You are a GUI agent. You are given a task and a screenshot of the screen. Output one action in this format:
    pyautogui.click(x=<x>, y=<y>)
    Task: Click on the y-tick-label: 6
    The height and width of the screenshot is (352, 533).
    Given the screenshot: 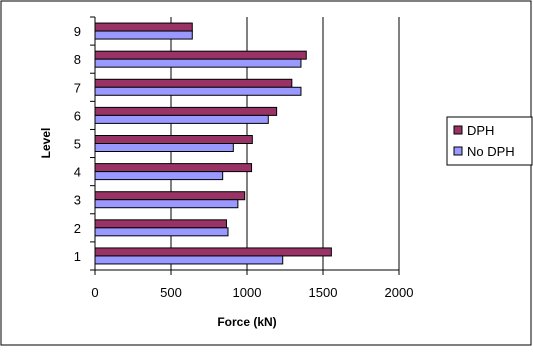 What is the action you would take?
    pyautogui.click(x=77, y=115)
    